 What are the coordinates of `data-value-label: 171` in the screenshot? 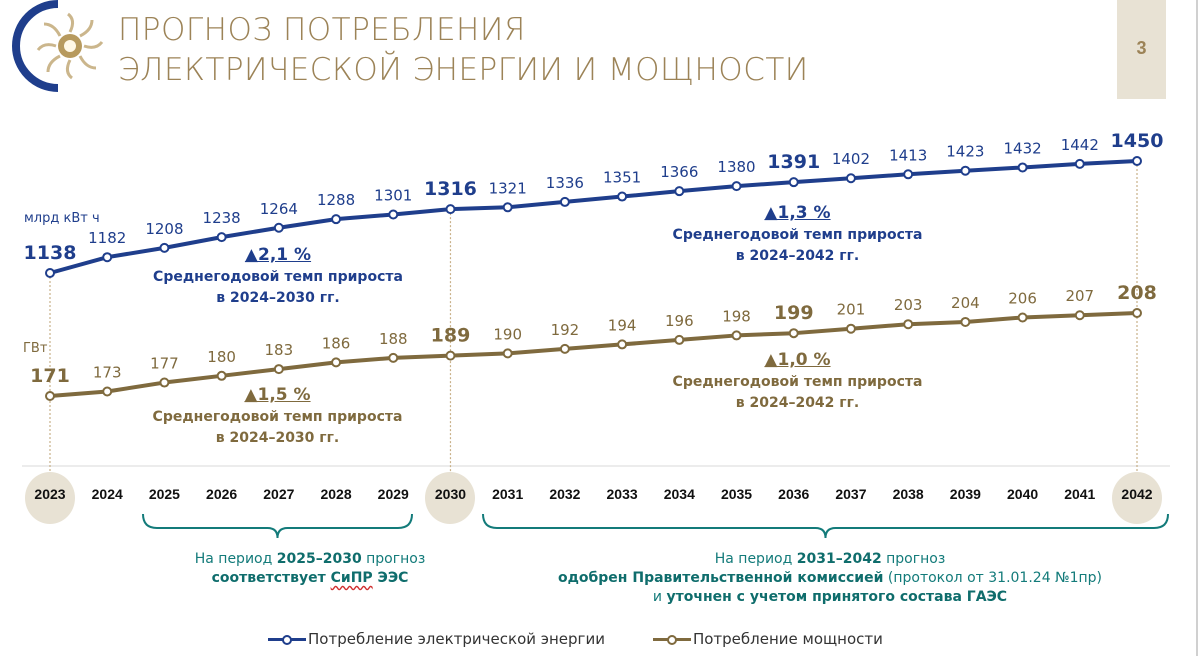 It's located at (50, 376).